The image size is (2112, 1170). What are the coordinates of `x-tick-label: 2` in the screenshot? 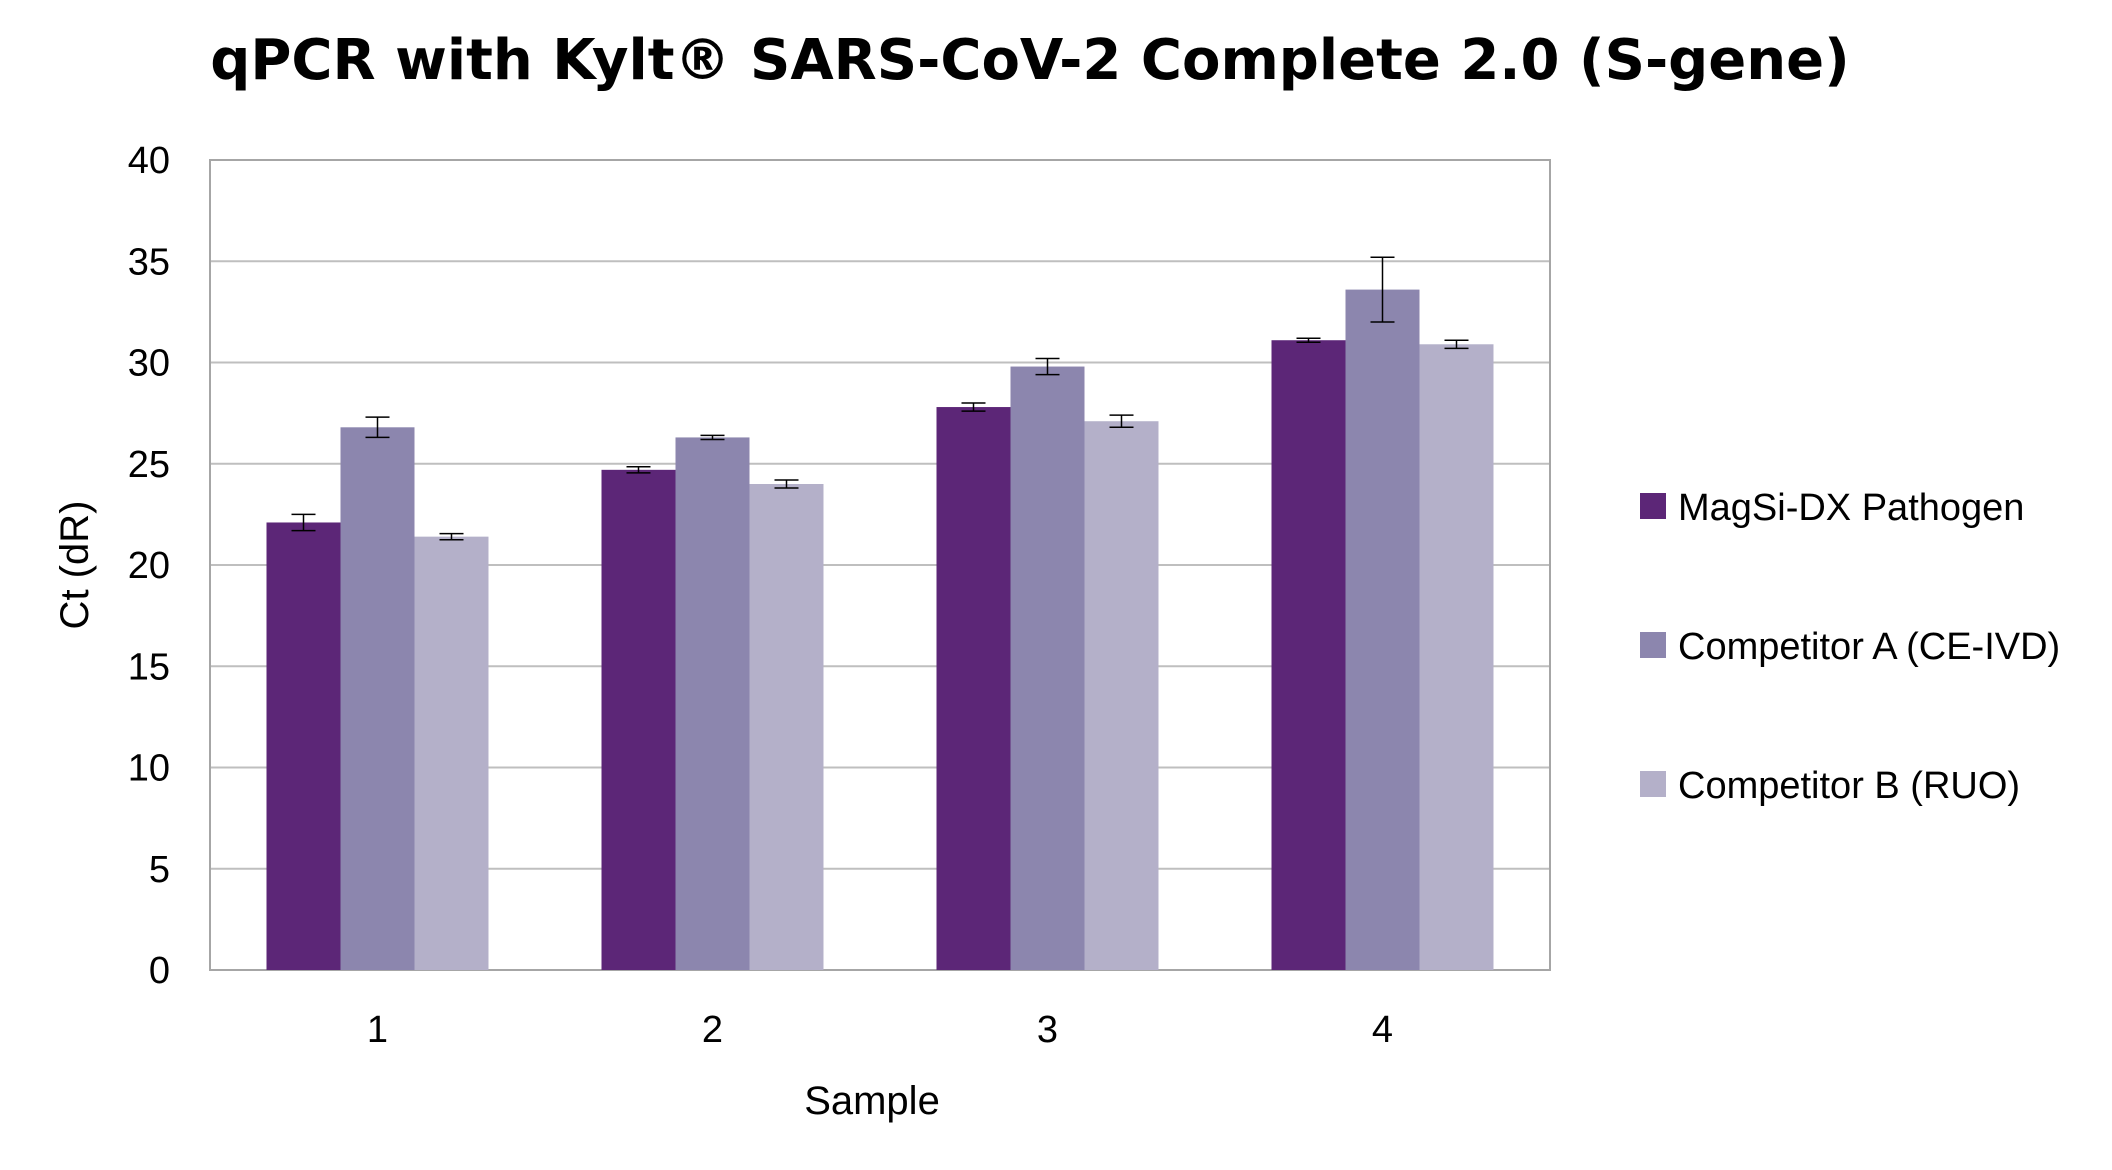 It's located at (712, 1030).